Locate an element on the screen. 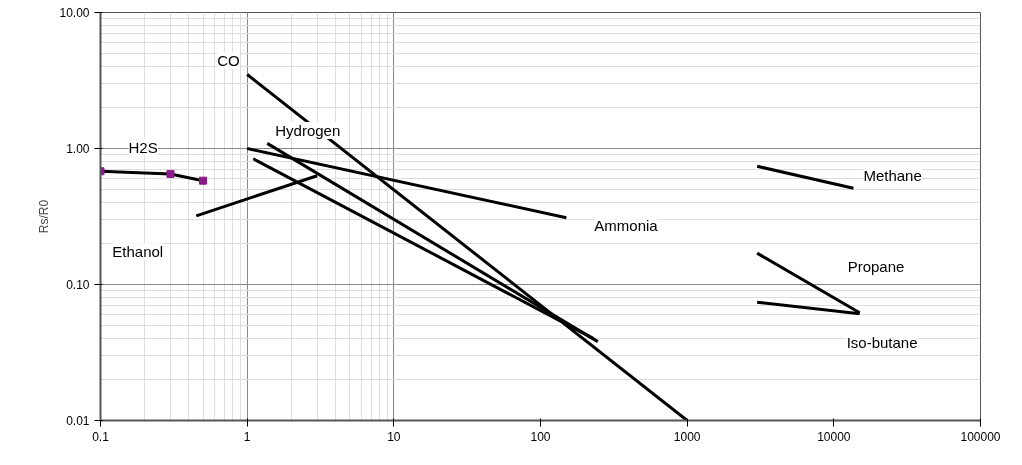 The image size is (1022, 465). series-label: H2S is located at coordinates (143, 147).